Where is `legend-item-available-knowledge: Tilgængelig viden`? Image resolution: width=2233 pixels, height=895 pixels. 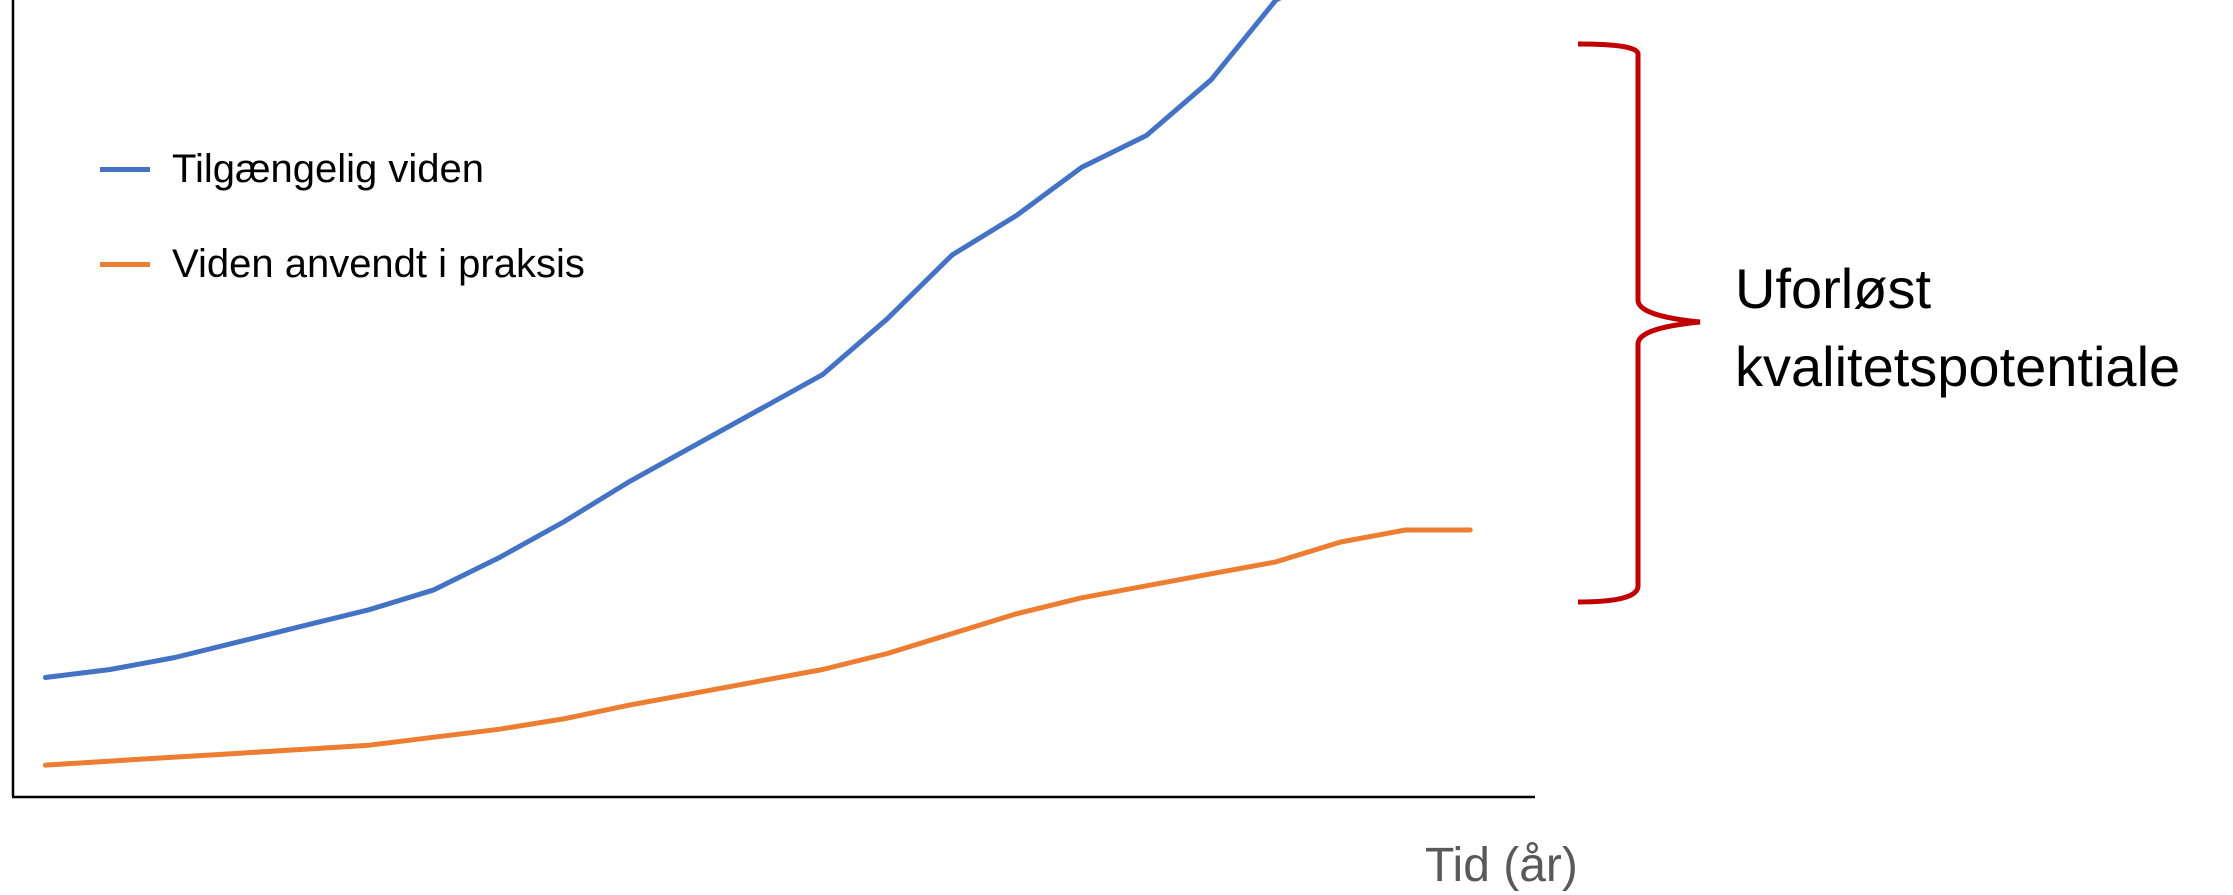 legend-item-available-knowledge: Tilgængelig viden is located at coordinates (342, 169).